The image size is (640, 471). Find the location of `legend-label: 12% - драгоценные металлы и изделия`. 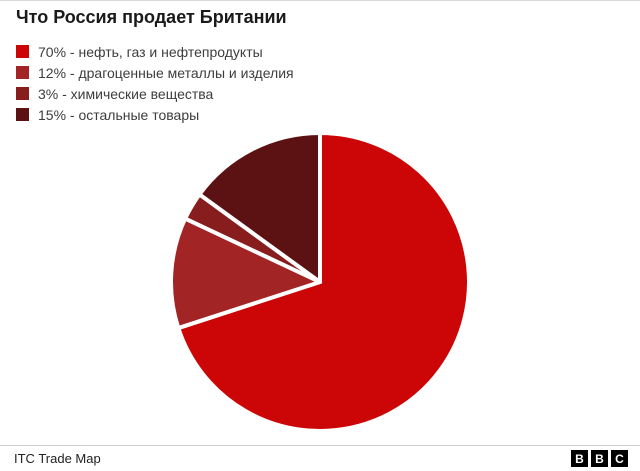

legend-label: 12% - драгоценные металлы и изделия is located at coordinates (166, 72).